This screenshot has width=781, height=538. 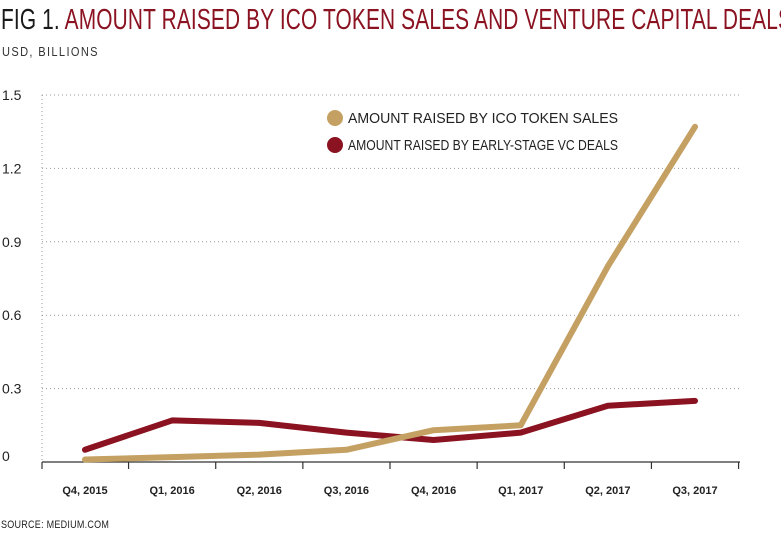 I want to click on y-tick-label: 0.6, so click(x=12, y=315).